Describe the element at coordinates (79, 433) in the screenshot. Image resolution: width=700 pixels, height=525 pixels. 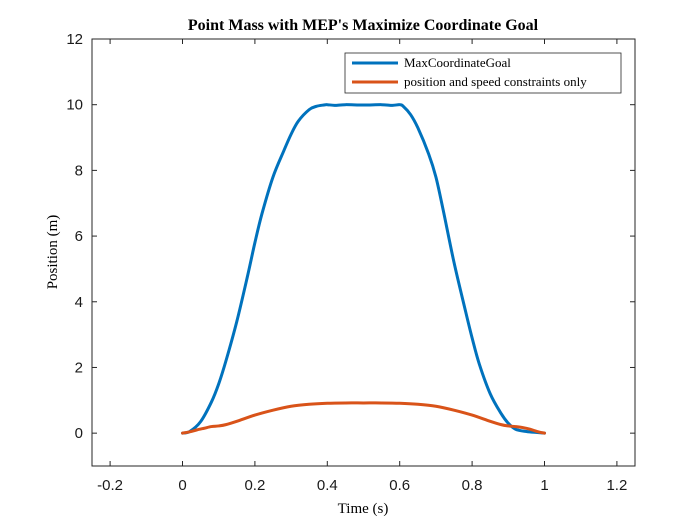
I see `y-tick-label: 0` at that location.